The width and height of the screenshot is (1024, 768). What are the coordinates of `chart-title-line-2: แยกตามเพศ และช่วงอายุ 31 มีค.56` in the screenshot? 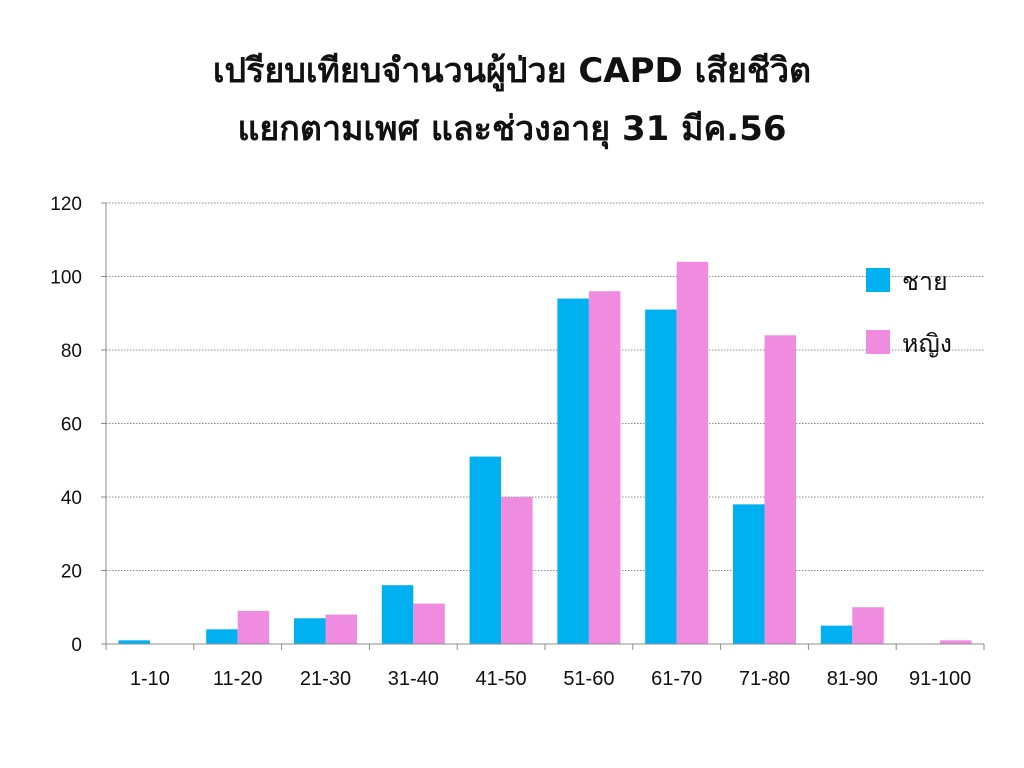 It's located at (512, 129).